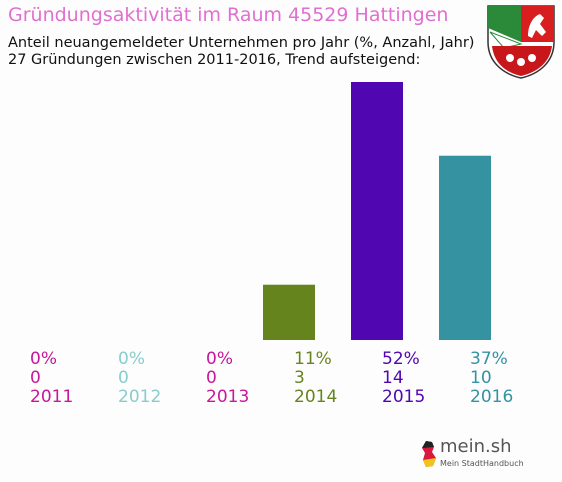  What do you see at coordinates (482, 463) in the screenshot?
I see `brand-tagline: Mein StadtHandbuch` at bounding box center [482, 463].